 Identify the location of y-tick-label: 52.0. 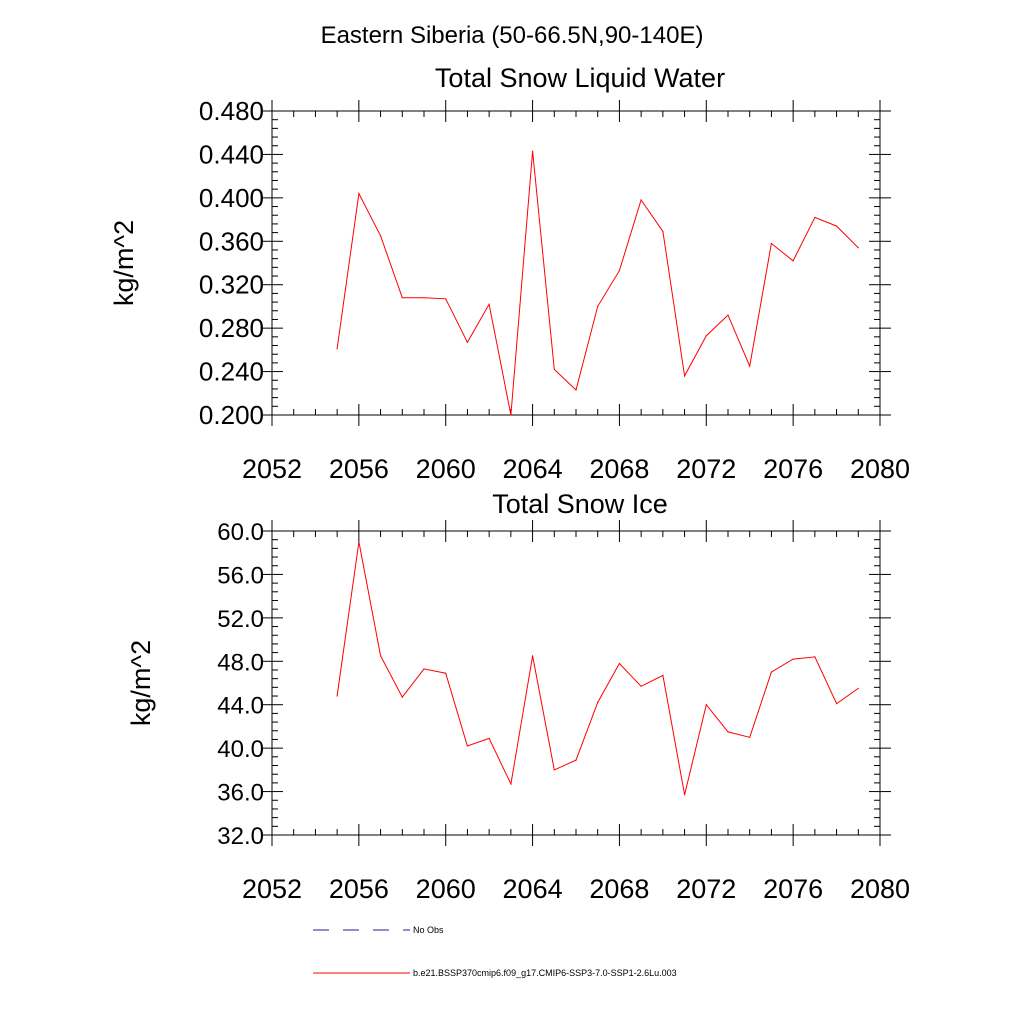
(240, 619).